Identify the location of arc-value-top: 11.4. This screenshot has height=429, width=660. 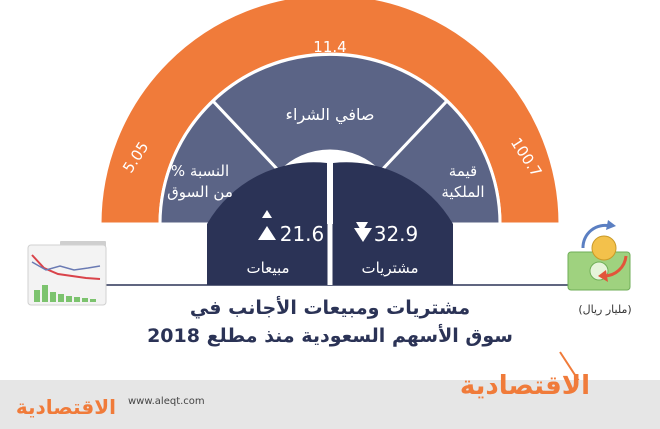
(329, 47).